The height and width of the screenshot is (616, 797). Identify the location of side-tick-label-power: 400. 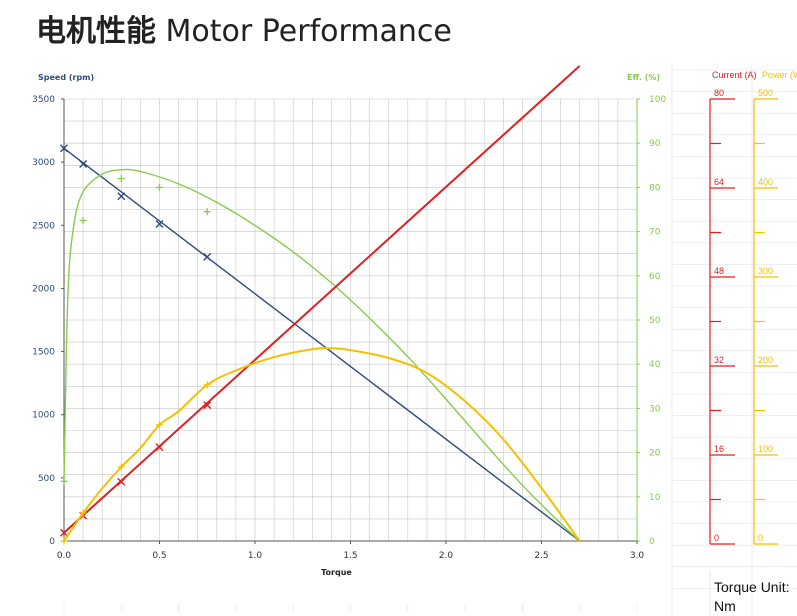
(765, 182).